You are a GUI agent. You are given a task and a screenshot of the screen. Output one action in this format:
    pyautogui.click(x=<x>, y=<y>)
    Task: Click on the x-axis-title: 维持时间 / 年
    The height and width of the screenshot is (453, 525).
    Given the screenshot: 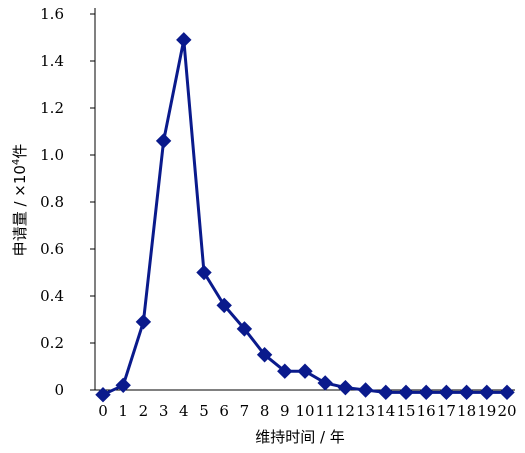 What is the action you would take?
    pyautogui.click(x=300, y=437)
    